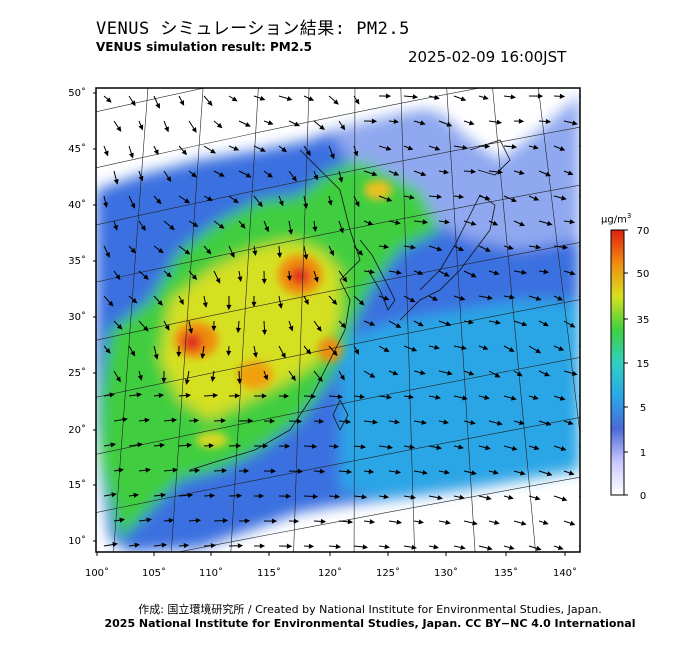 The image size is (700, 649). Describe the element at coordinates (643, 496) in the screenshot. I see `colorbar-tick-label: 0` at that location.